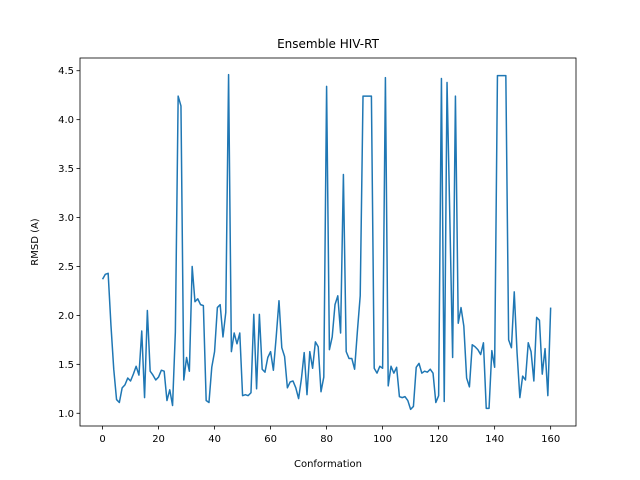 This screenshot has height=480, width=640. What do you see at coordinates (270, 439) in the screenshot?
I see `x-tick-label: 60` at bounding box center [270, 439].